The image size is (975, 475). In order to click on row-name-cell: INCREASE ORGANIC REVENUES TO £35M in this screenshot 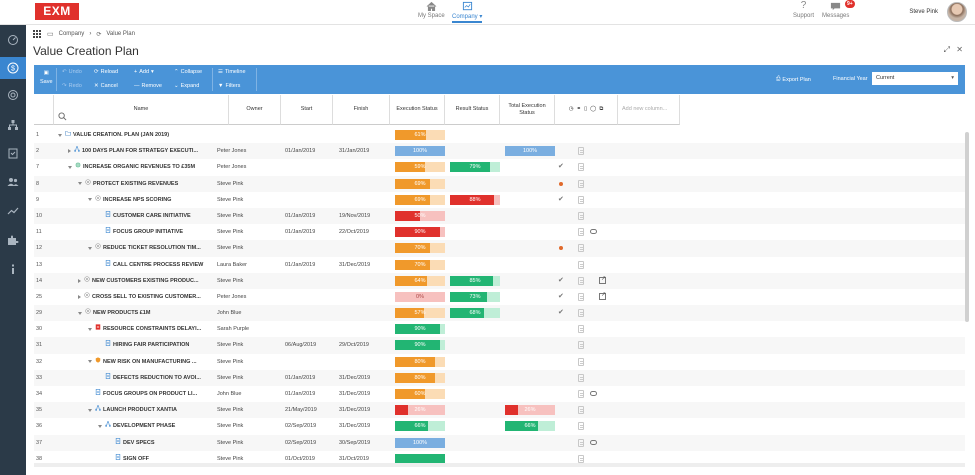, I will do `click(137, 167)`.